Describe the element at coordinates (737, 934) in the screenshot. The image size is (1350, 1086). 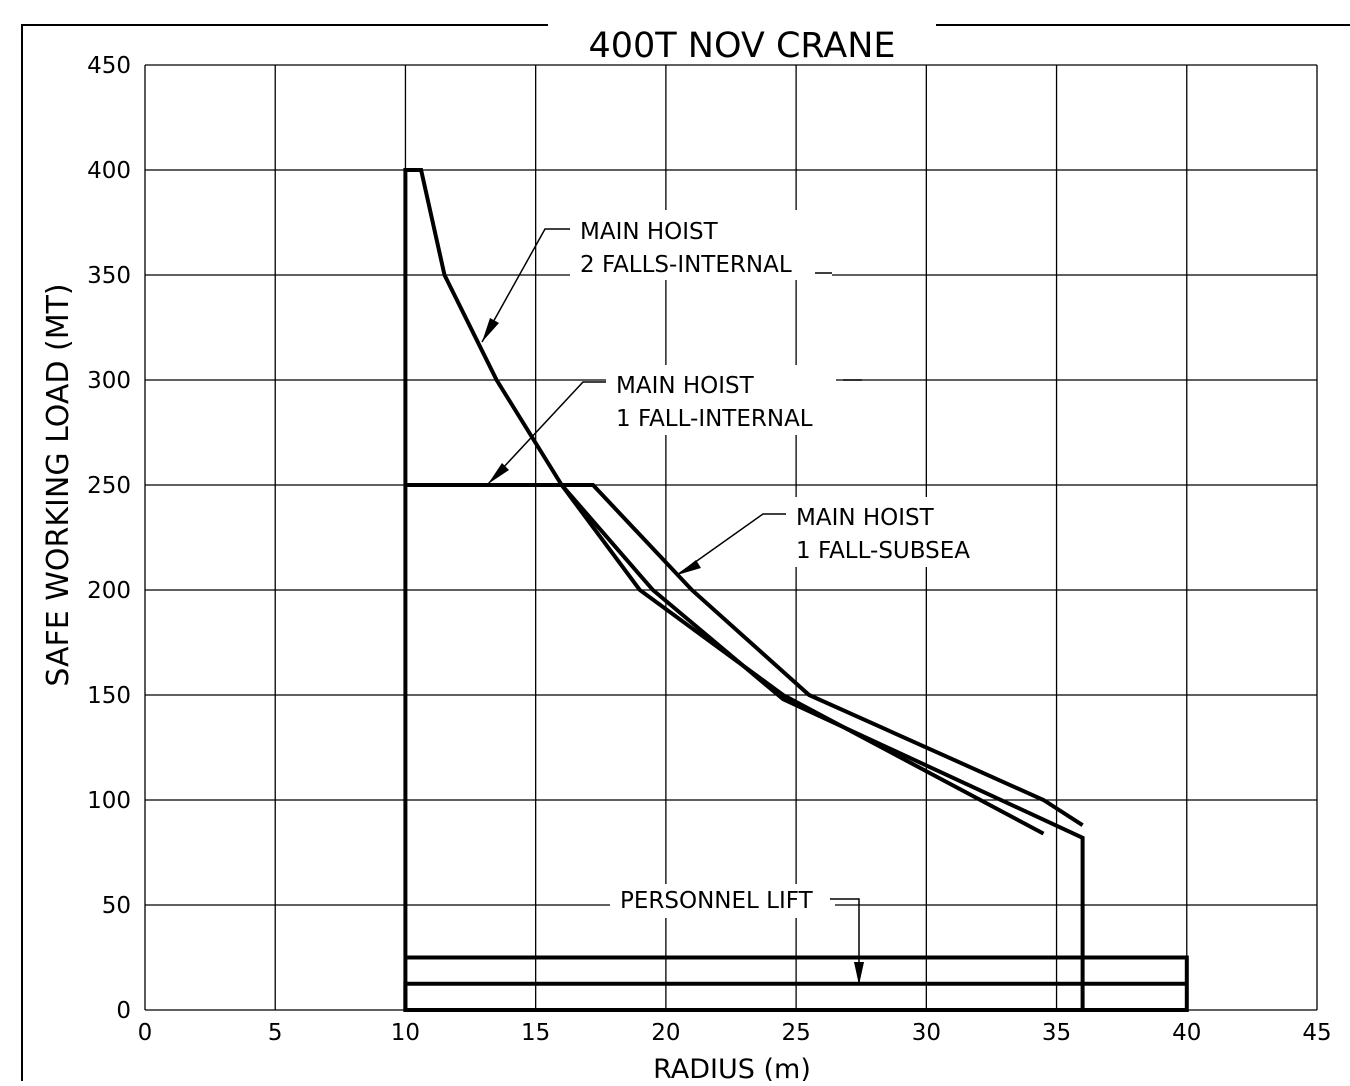
I see `annotation-personnel-lift: PERSONNEL LIFT` at that location.